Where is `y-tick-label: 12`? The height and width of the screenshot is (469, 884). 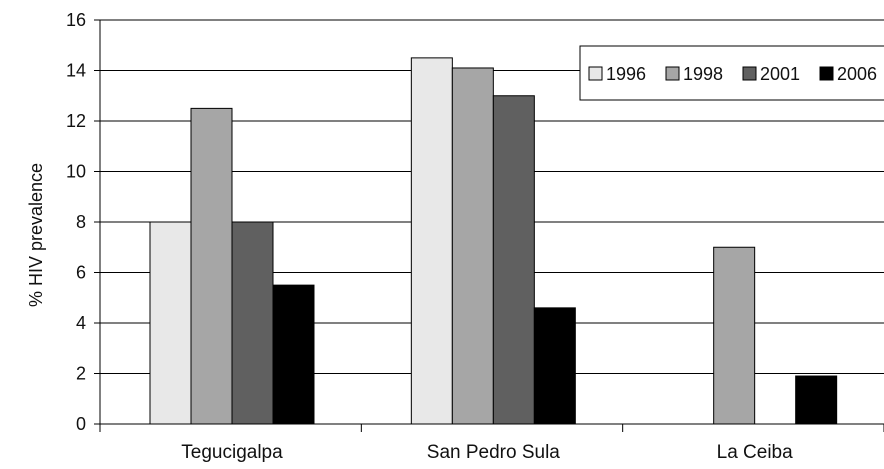 y-tick-label: 12 is located at coordinates (76, 121).